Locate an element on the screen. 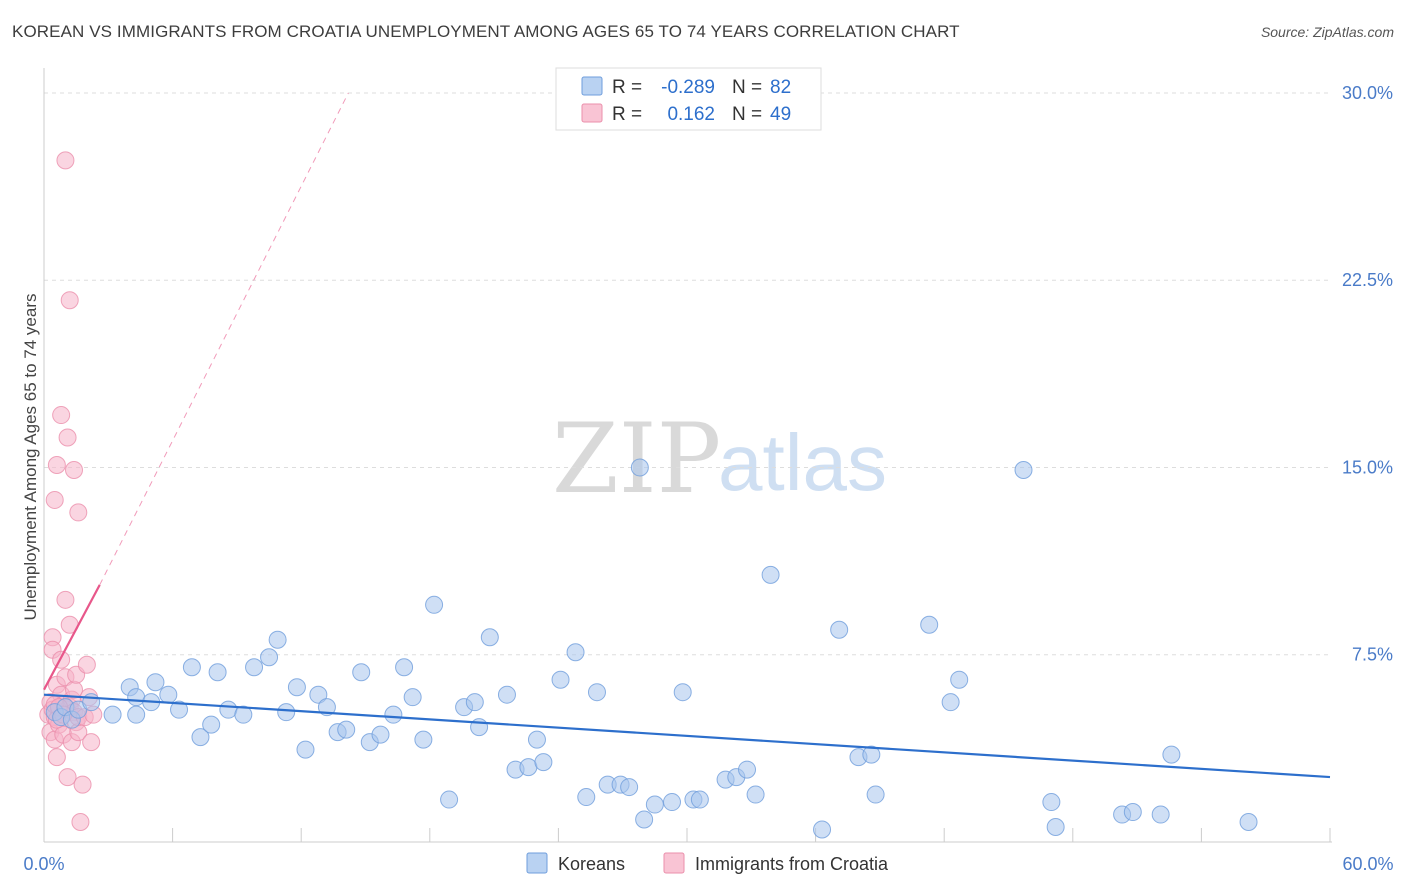 This screenshot has width=1406, height=892. y-tick-label: 30.0% is located at coordinates (1367, 93).